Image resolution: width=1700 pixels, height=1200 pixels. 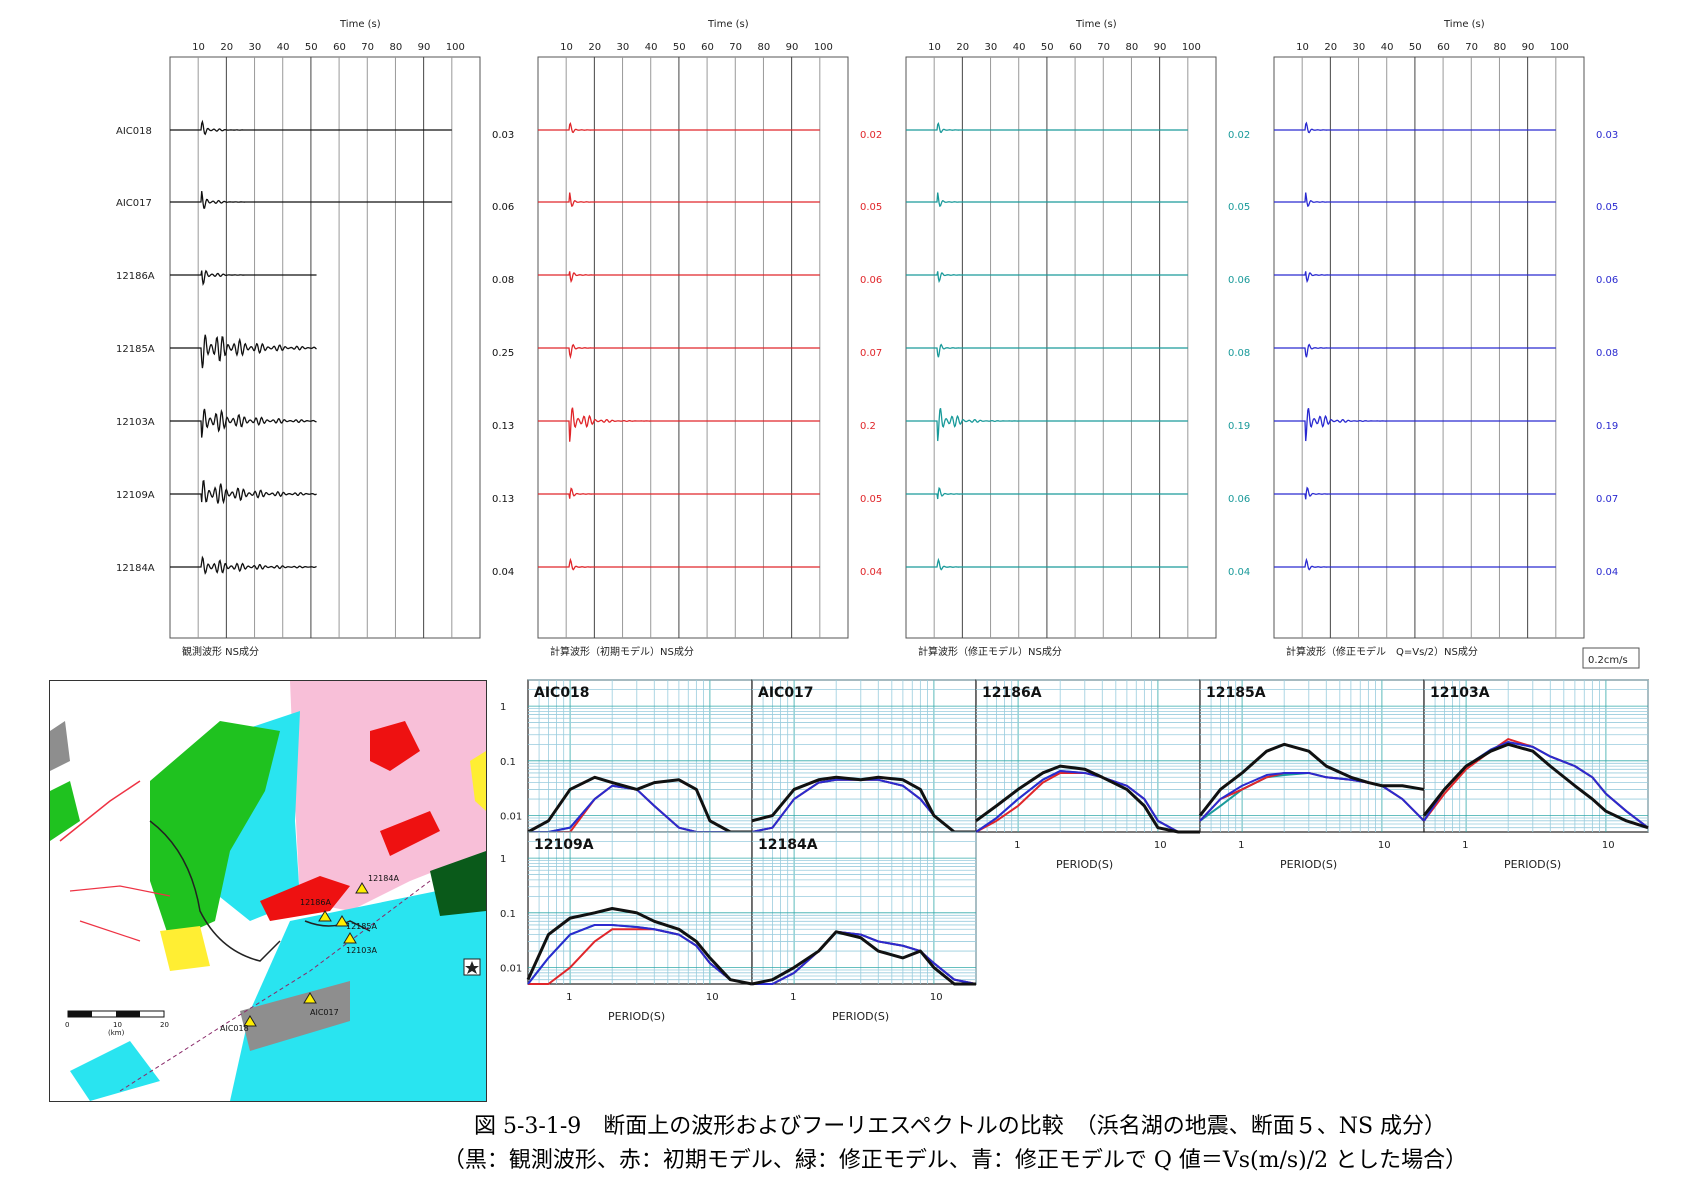 What do you see at coordinates (383, 878) in the screenshot?
I see `map-label-12184a: 12184A` at bounding box center [383, 878].